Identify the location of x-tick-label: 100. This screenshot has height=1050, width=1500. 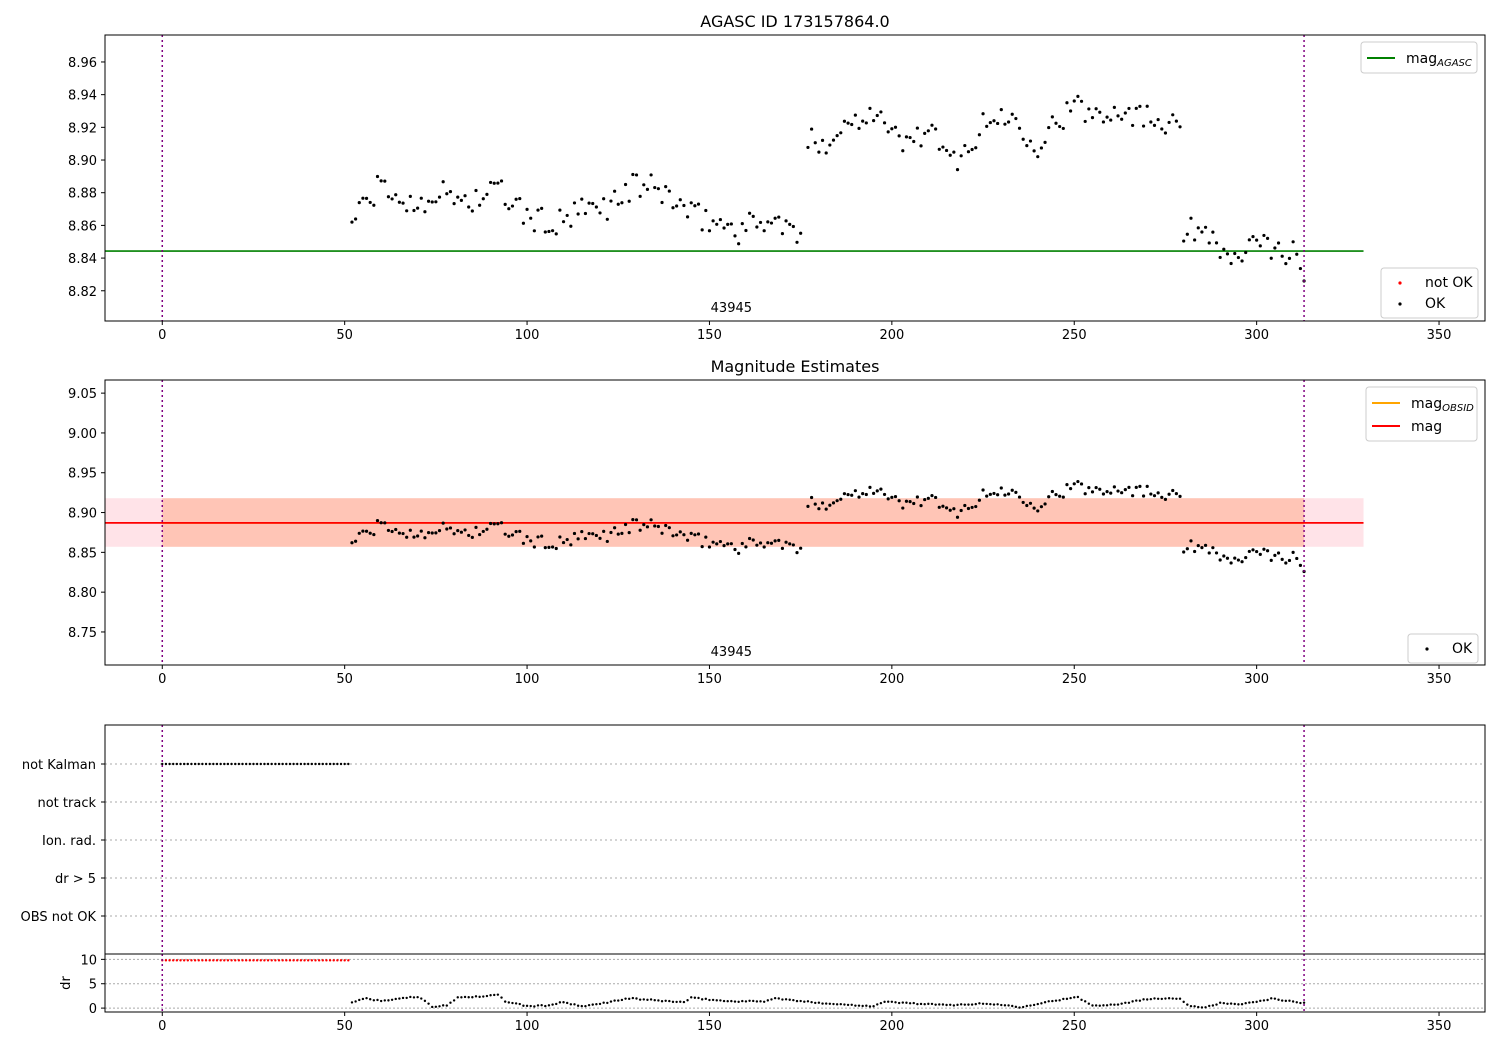
(527, 1026).